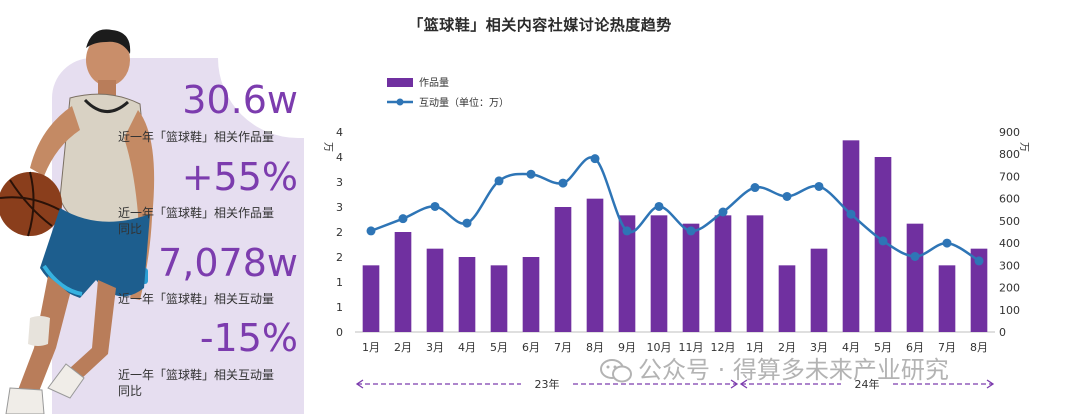  Describe the element at coordinates (1009, 132) in the screenshot. I see `y-right-tick-label: 900` at that location.